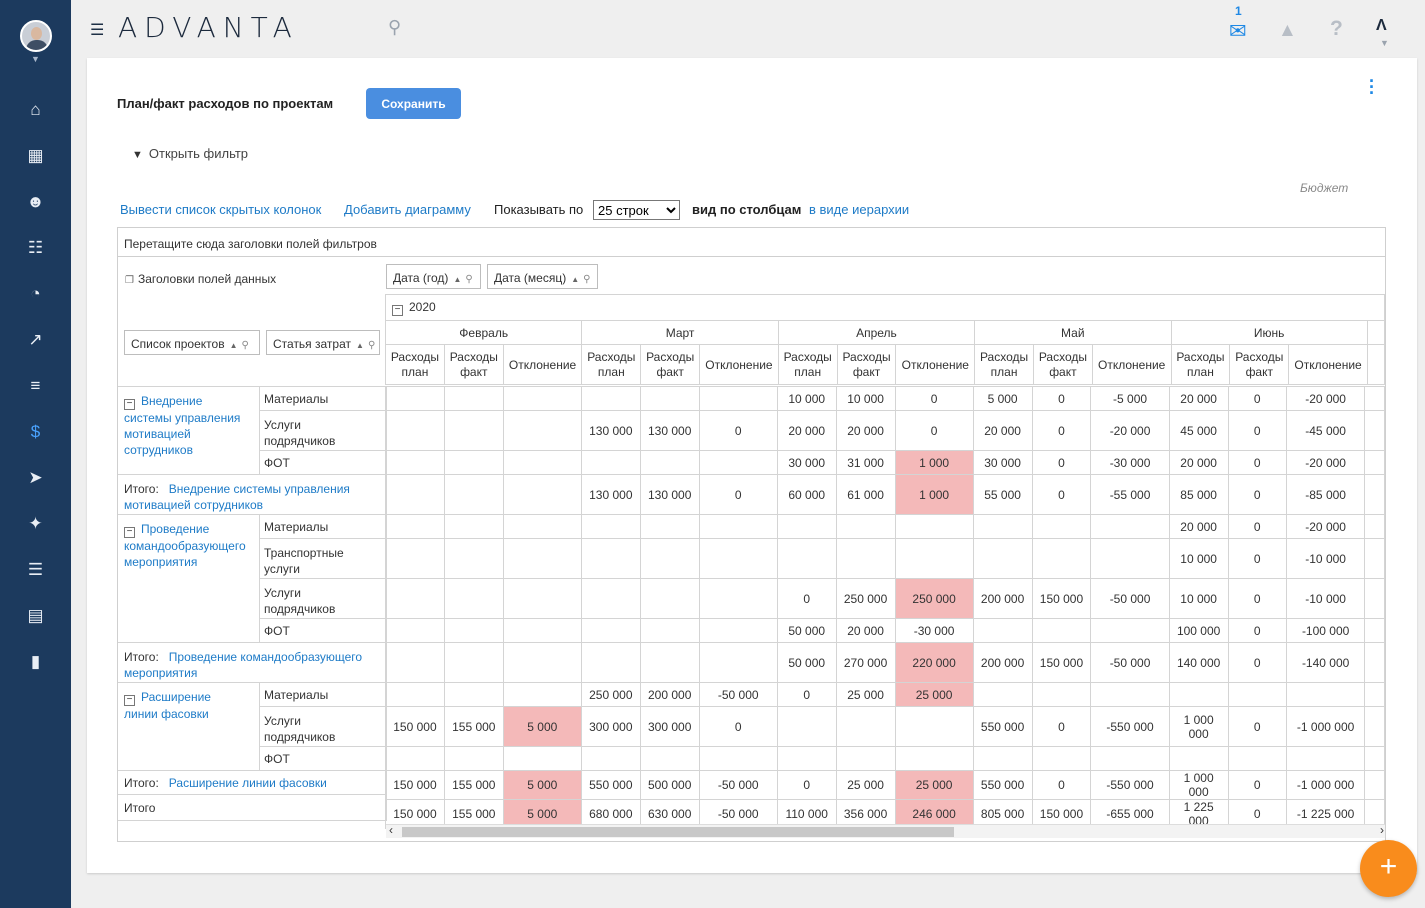 This screenshot has height=908, width=1425. I want to click on chevron-down-icon: ▼, so click(1384, 43).